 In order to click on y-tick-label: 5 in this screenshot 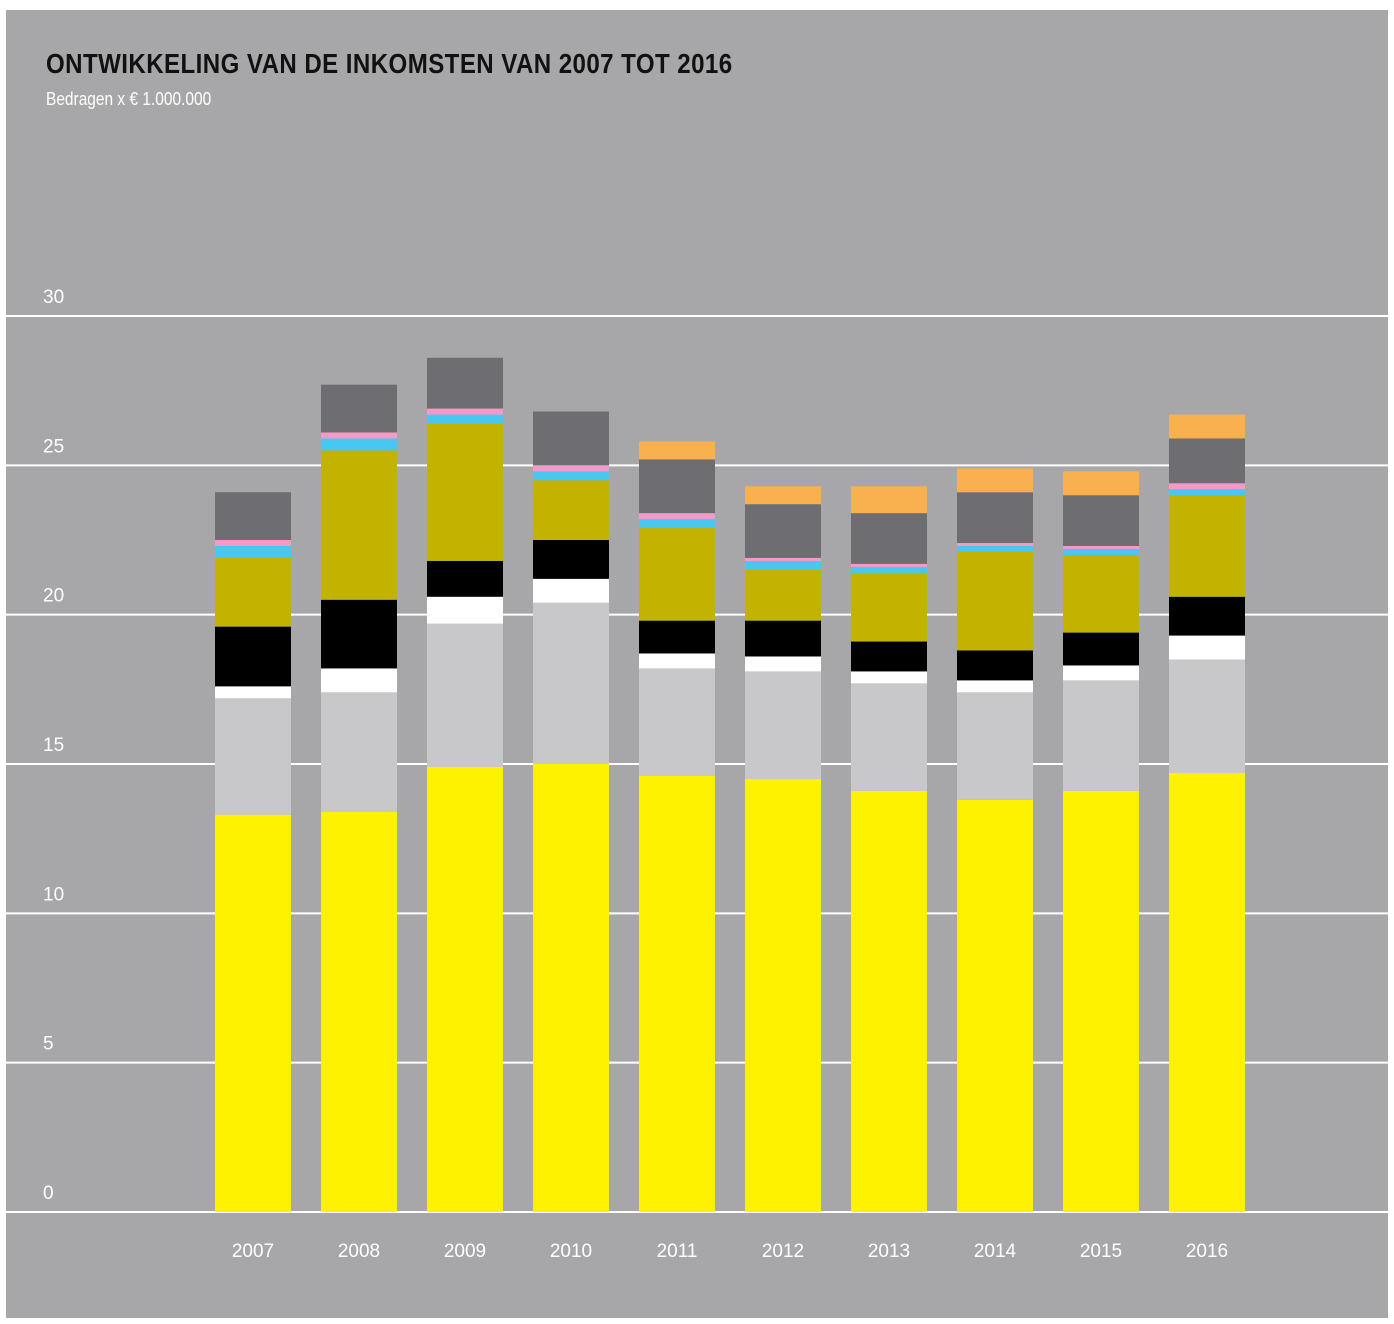, I will do `click(48, 1044)`.